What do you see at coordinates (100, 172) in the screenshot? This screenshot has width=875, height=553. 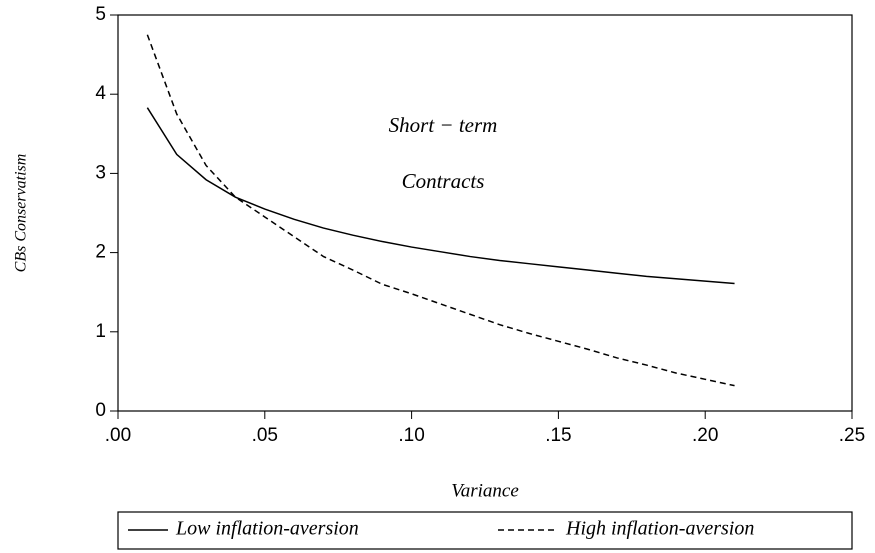 I see `y-tick-label: 3` at bounding box center [100, 172].